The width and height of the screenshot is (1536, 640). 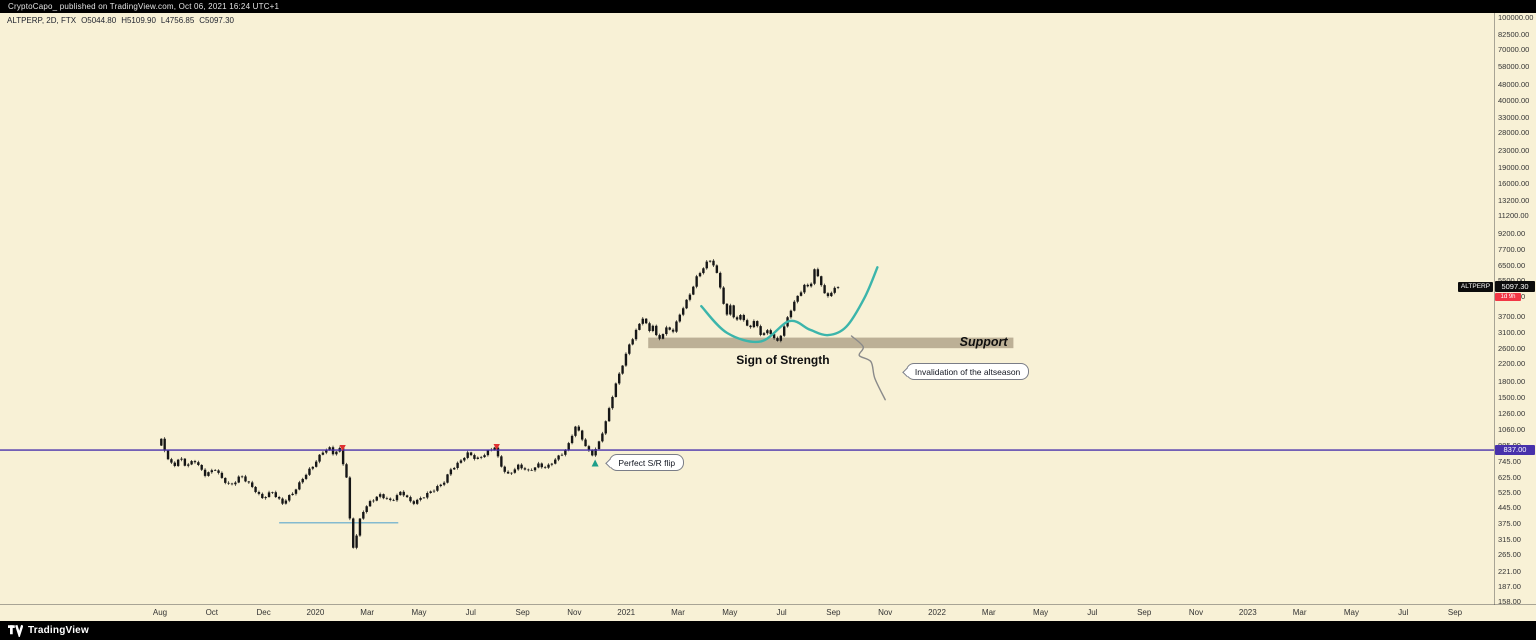 I want to click on ohlc-close: C5097.30, so click(x=216, y=20).